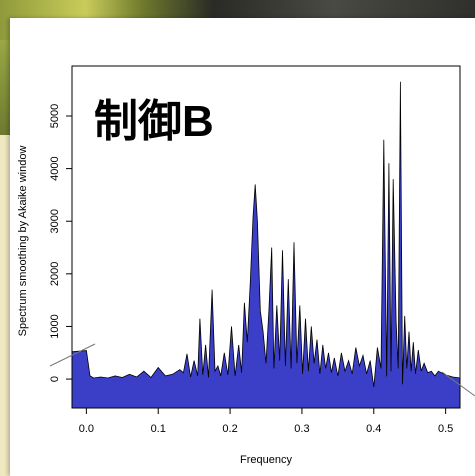 This screenshot has width=475, height=476. I want to click on x-tick-label: 0.4, so click(373, 429).